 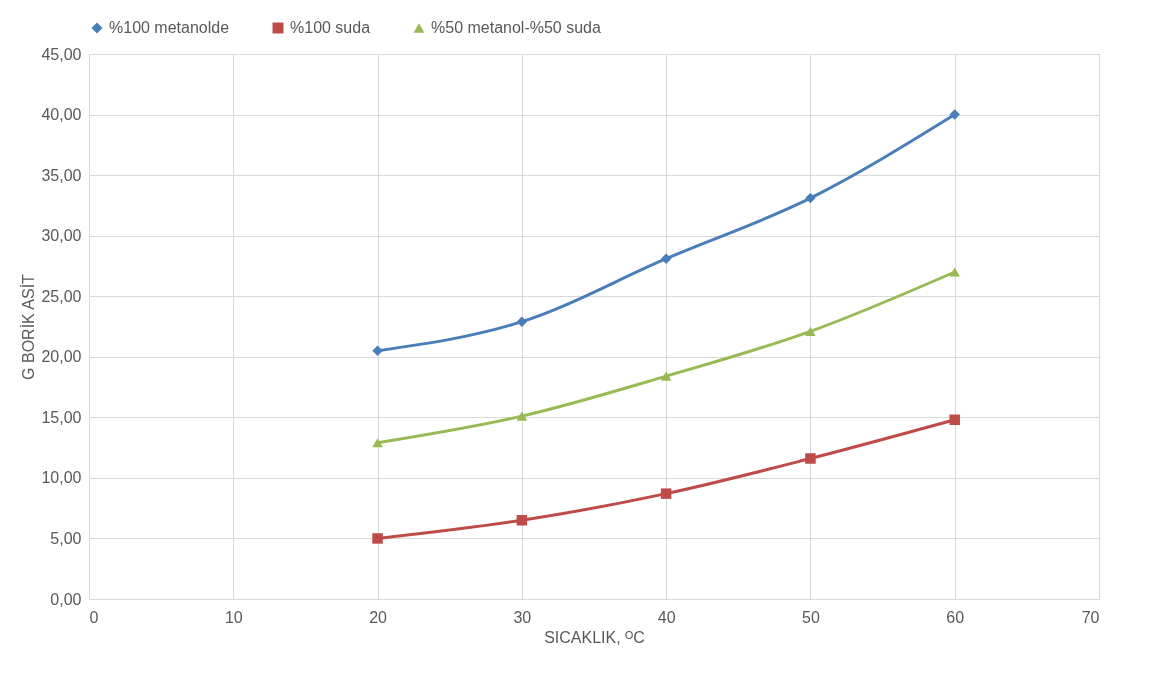 What do you see at coordinates (516, 27) in the screenshot?
I see `legend-label: %50 metanol-%50 suda` at bounding box center [516, 27].